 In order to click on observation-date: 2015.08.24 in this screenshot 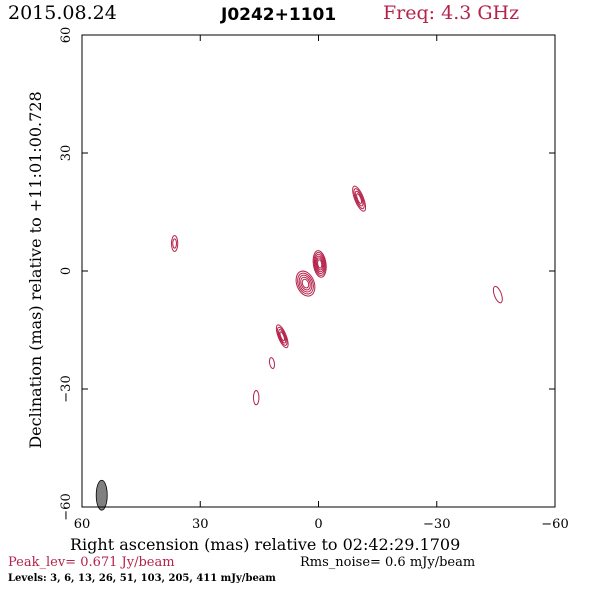, I will do `click(62, 13)`.